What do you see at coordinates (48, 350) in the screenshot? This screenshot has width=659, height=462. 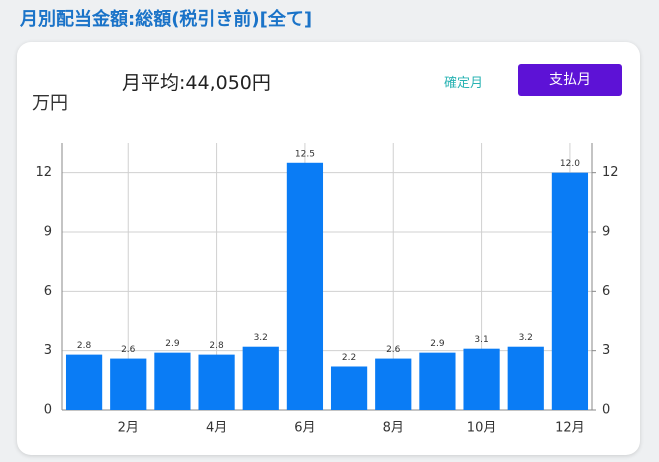 I see `y-tick-label: 3` at bounding box center [48, 350].